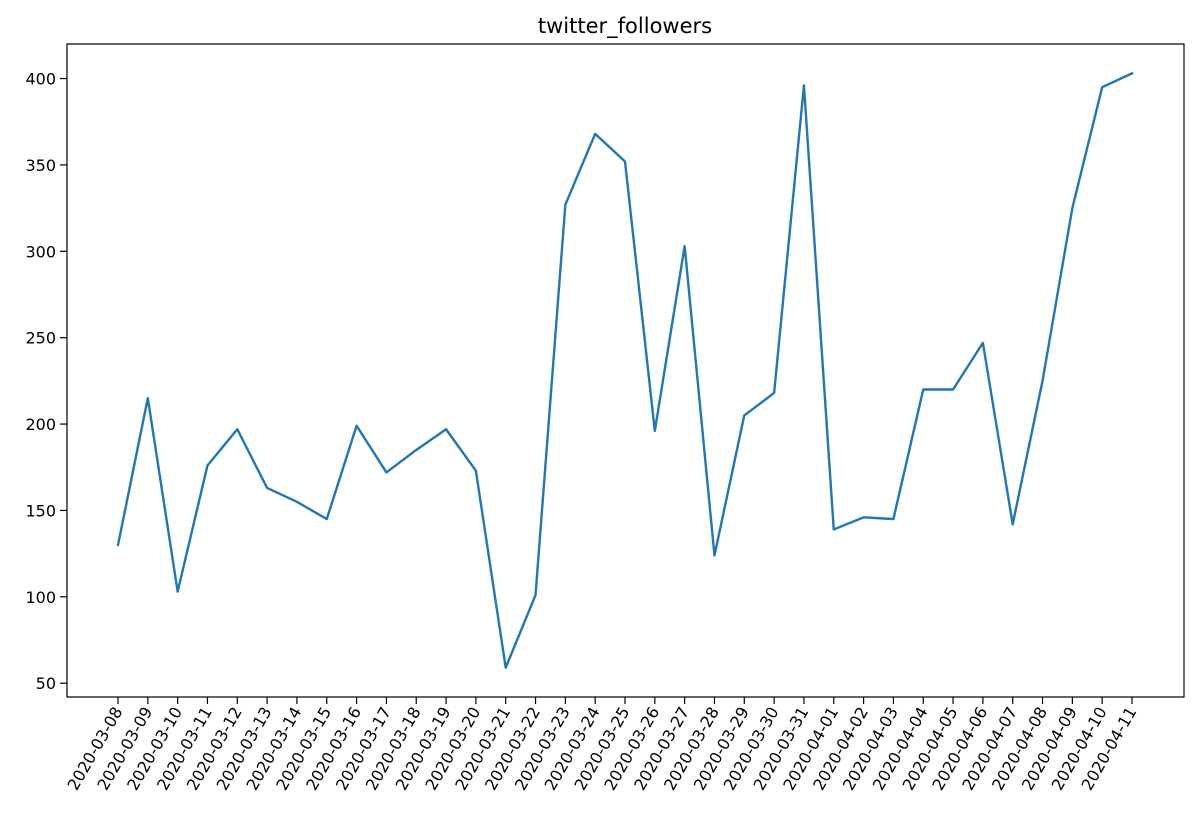 This screenshot has height=836, width=1197. What do you see at coordinates (40, 510) in the screenshot?
I see `y-tick-label: 150` at bounding box center [40, 510].